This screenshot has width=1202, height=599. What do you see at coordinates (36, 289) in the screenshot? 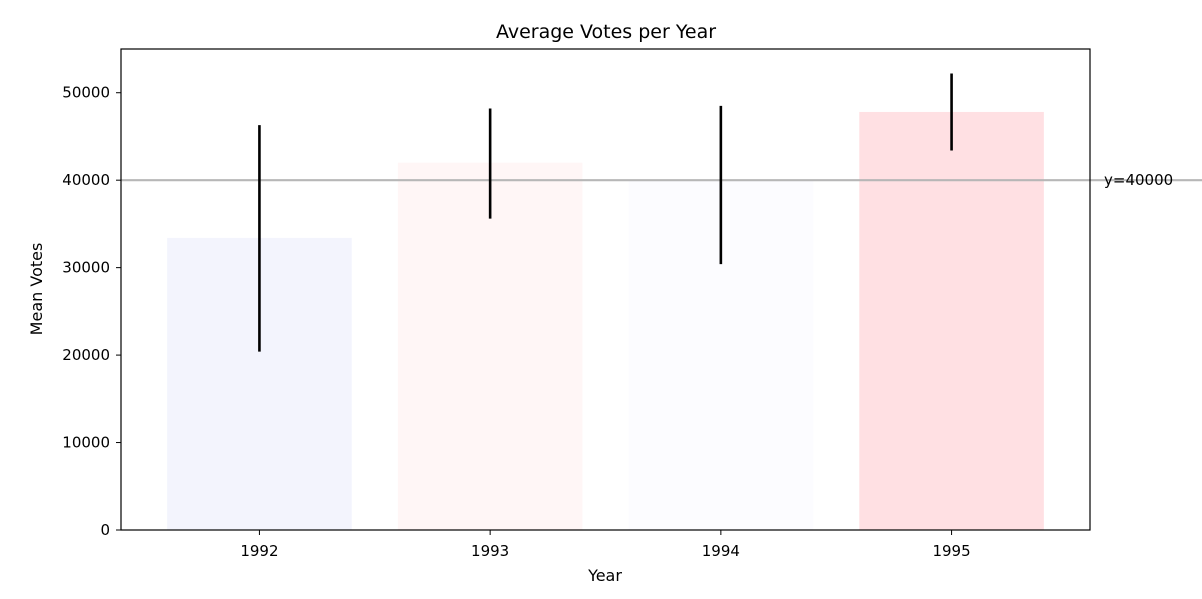
I see `y-axis-title: Mean Votes` at bounding box center [36, 289].